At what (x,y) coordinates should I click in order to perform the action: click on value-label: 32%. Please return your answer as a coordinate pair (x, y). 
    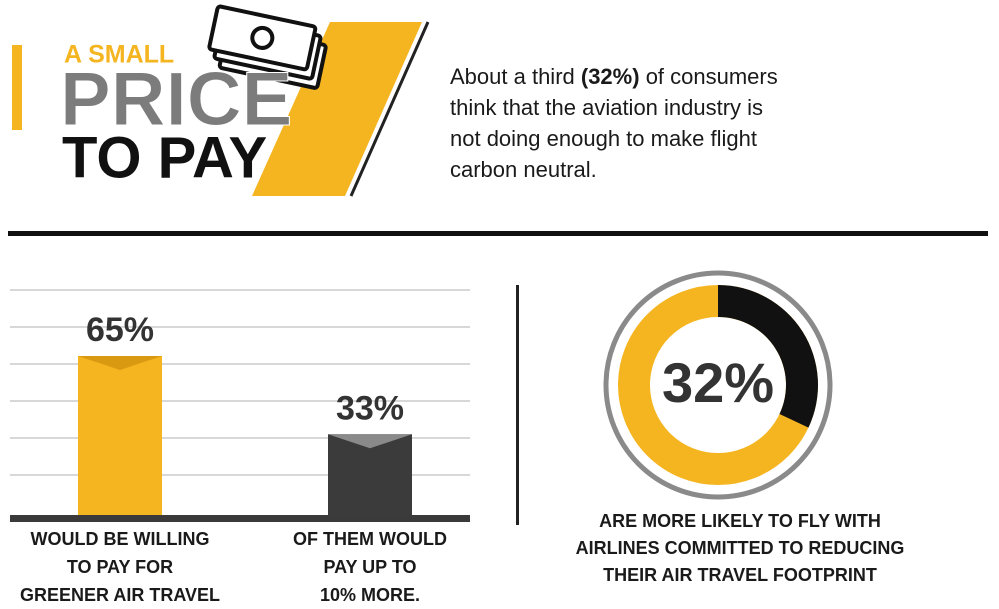
    Looking at the image, I should click on (718, 382).